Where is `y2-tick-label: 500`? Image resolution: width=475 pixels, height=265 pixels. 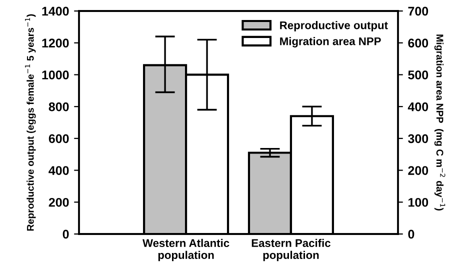 y2-tick-label: 500 is located at coordinates (418, 75).